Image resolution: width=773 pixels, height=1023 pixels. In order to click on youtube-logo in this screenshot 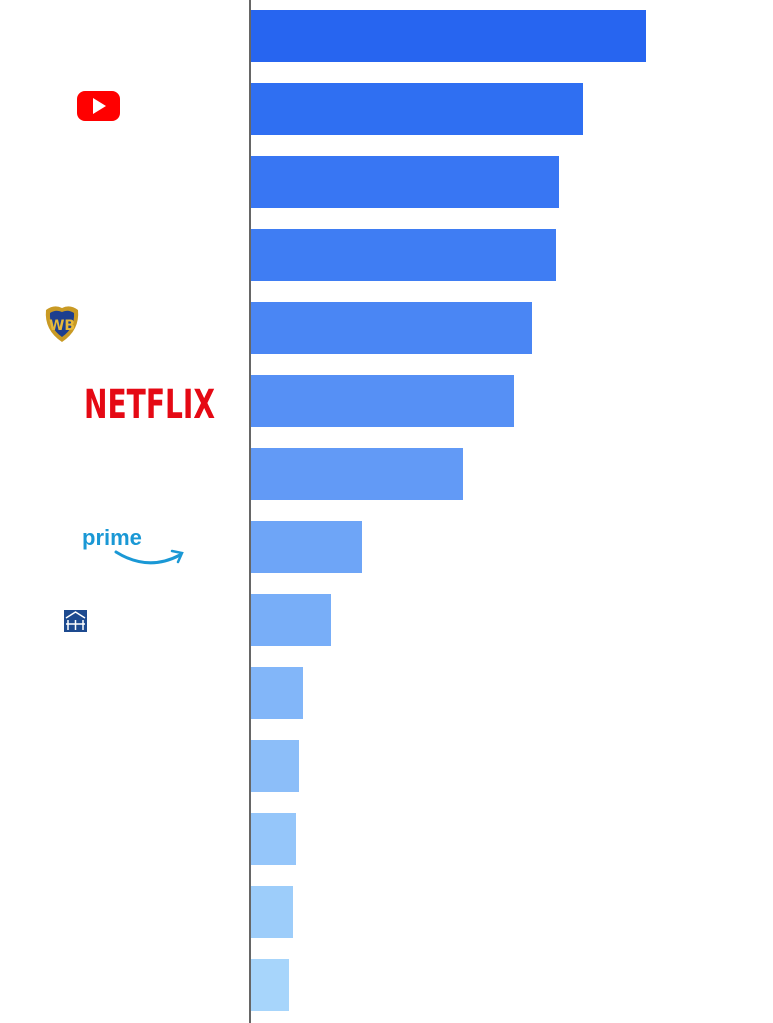, I will do `click(98, 106)`.